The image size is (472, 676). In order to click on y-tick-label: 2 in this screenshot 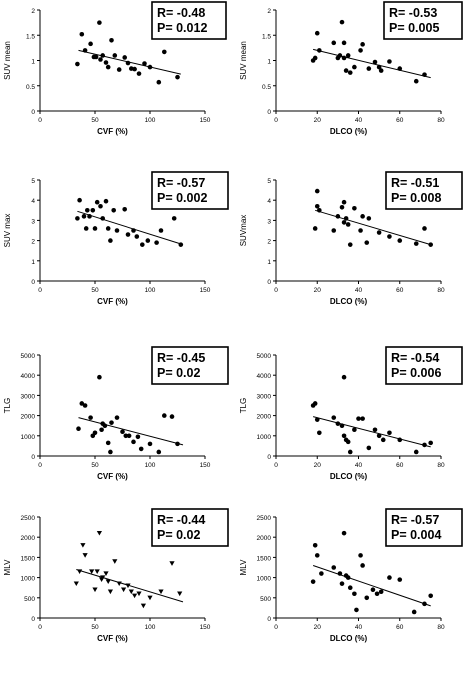, I will do `click(33, 242)`.